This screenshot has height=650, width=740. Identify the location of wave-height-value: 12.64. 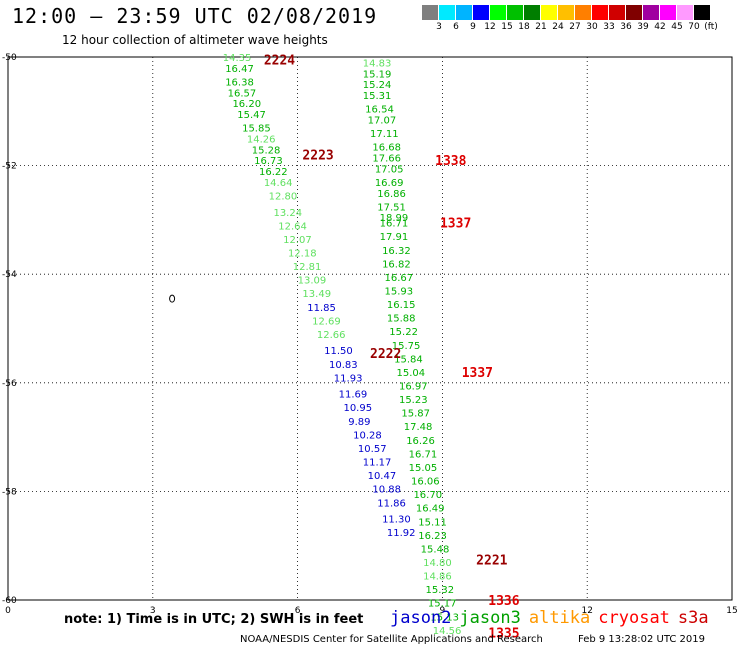
(292, 226).